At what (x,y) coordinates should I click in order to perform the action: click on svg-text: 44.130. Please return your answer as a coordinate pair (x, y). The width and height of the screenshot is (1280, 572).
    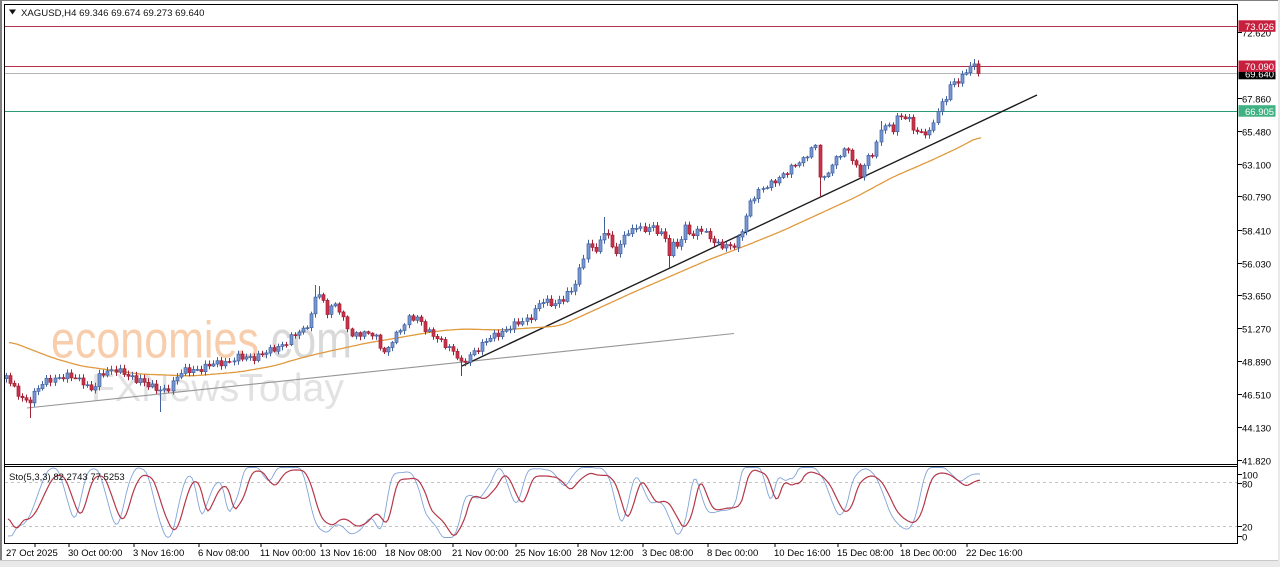
    Looking at the image, I should click on (1256, 429).